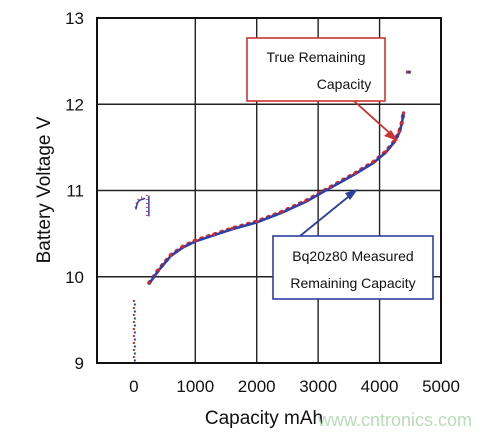 Image resolution: width=499 pixels, height=436 pixels. I want to click on x-tick-label: 3000, so click(318, 386).